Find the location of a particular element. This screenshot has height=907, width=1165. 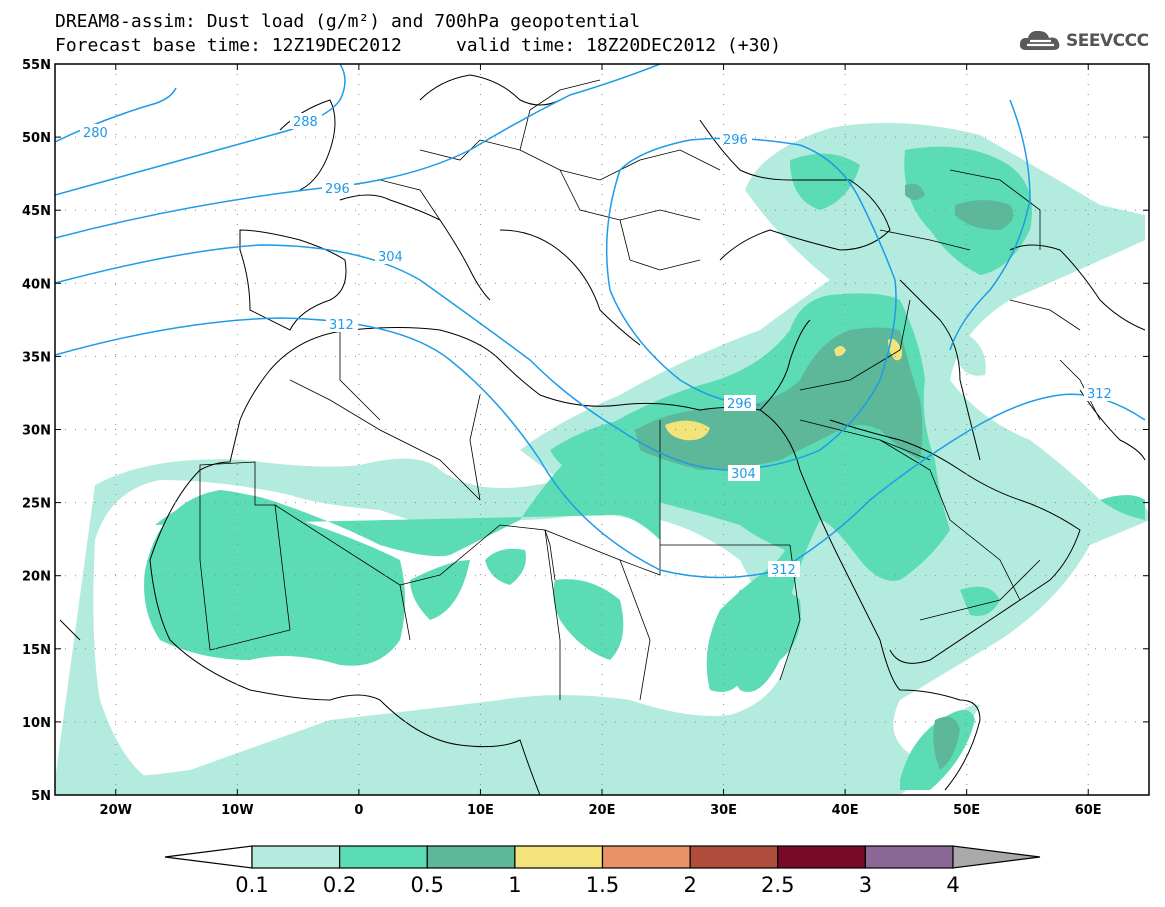

lon-tick-label: 60E is located at coordinates (1088, 810).